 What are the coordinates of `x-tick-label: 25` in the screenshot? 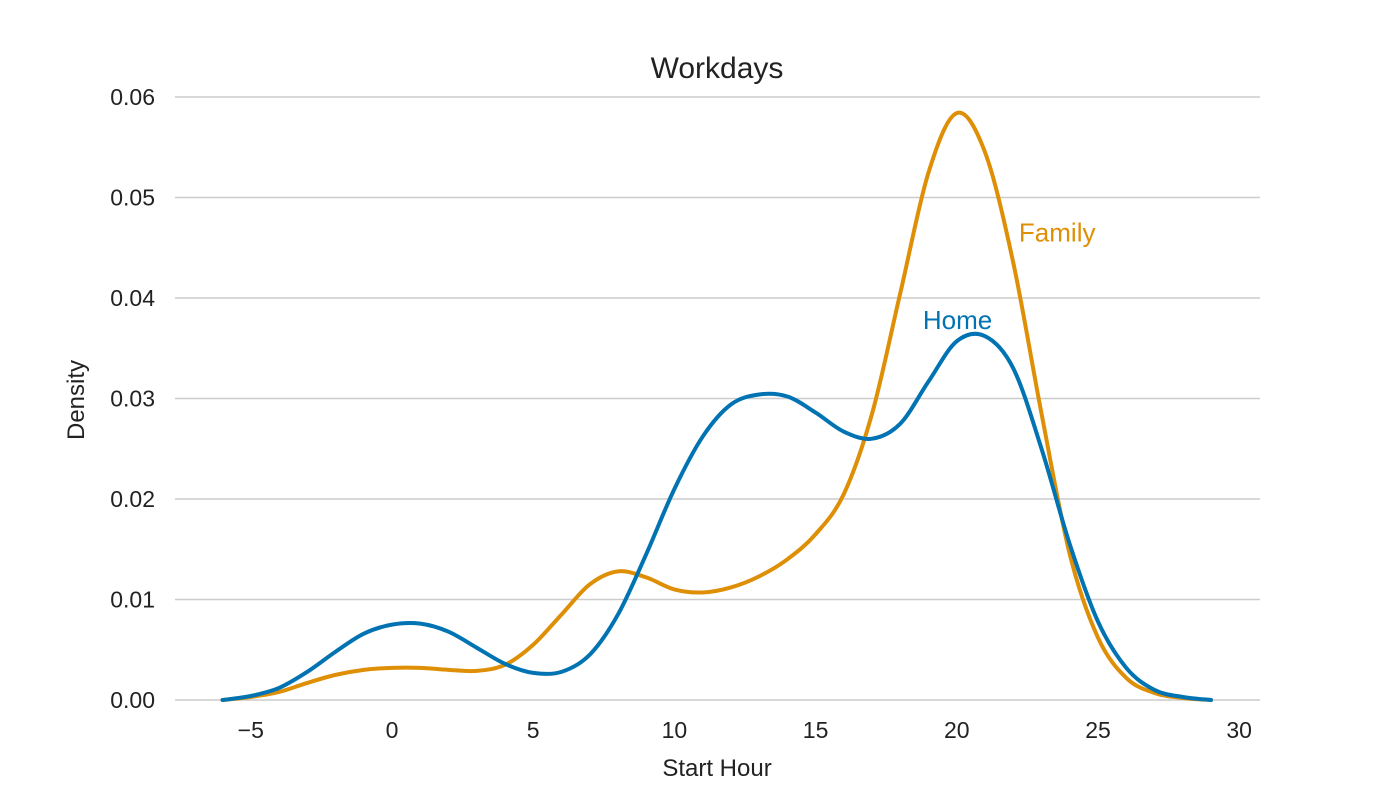 It's located at (1098, 730).